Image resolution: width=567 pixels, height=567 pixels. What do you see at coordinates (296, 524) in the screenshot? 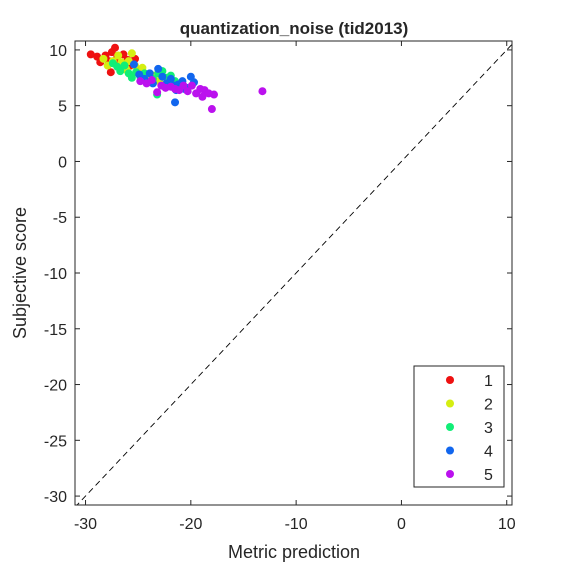
I see `x-tick-label: -10` at bounding box center [296, 524].